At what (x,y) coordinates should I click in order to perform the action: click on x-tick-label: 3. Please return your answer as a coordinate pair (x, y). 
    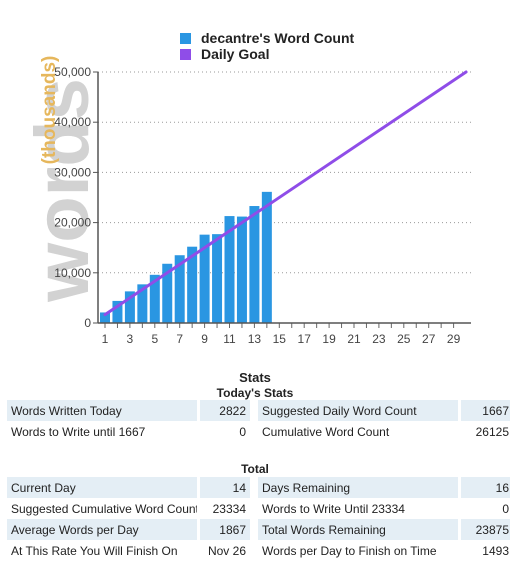
    Looking at the image, I should click on (130, 339).